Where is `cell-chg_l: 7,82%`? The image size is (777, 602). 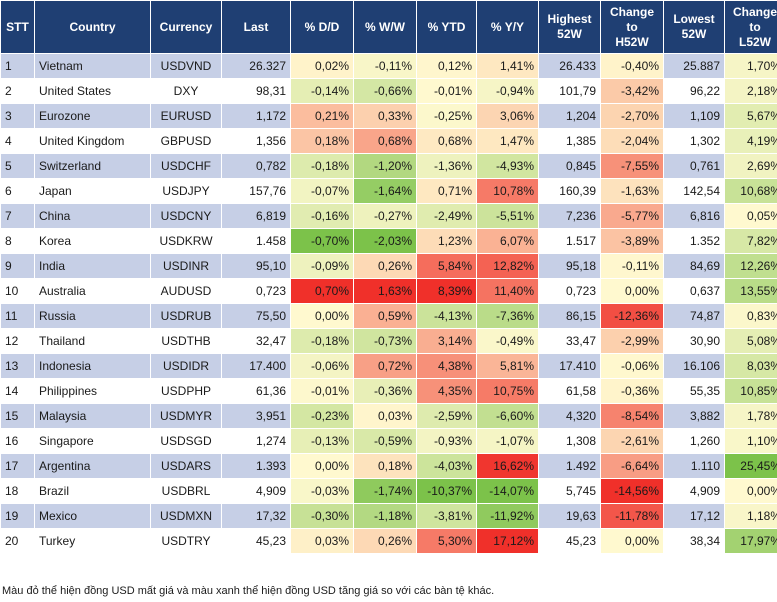
cell-chg_l: 7,82% is located at coordinates (750, 241).